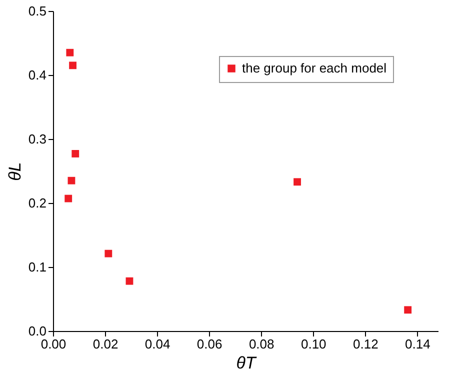 The height and width of the screenshot is (381, 459). I want to click on x-tick-label: 0.14, so click(417, 344).